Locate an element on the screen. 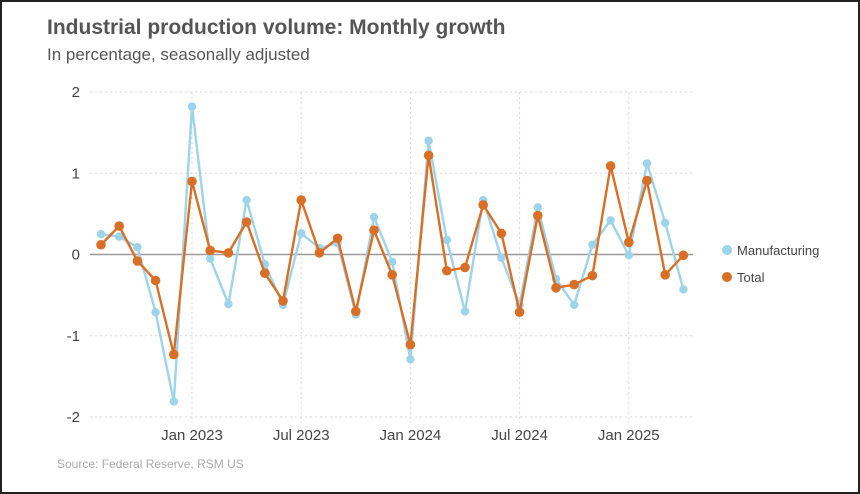 The width and height of the screenshot is (860, 494). y-tick-label: 1 is located at coordinates (76, 173).